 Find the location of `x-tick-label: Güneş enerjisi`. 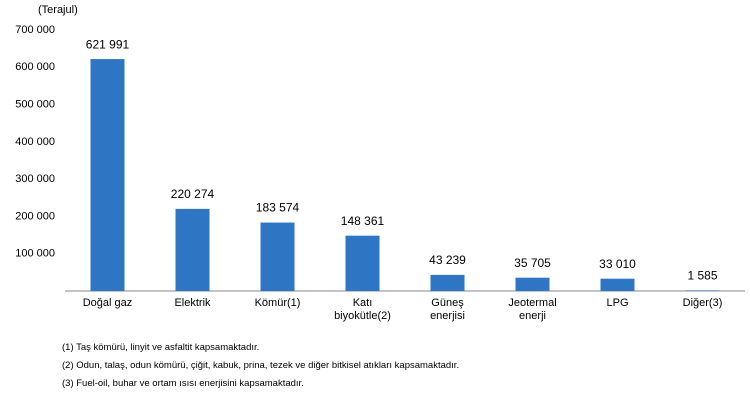

x-tick-label: Güneş enerjisi is located at coordinates (447, 309).